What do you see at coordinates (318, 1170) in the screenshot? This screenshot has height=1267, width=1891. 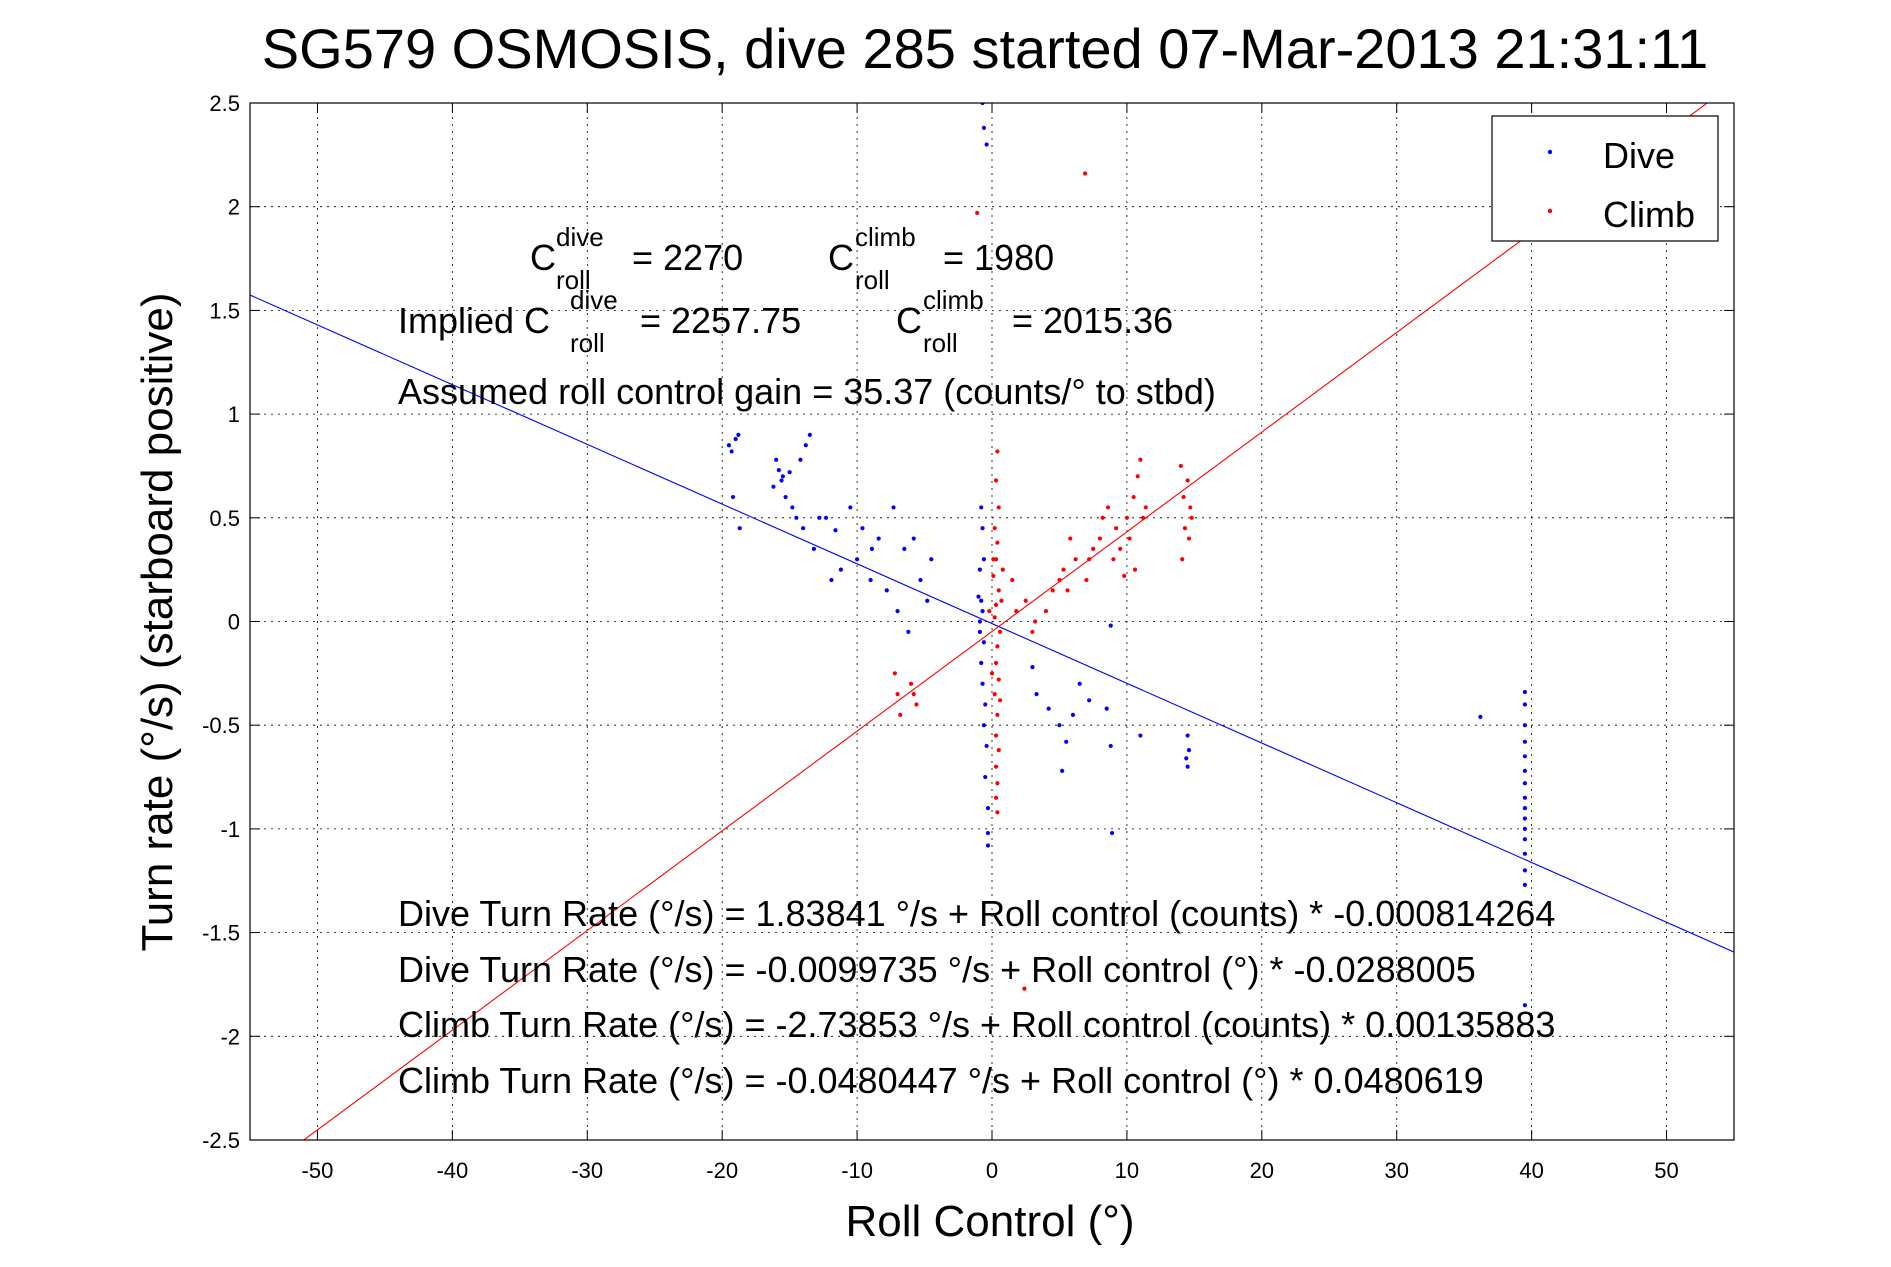 I see `x-tick-label: -50` at bounding box center [318, 1170].